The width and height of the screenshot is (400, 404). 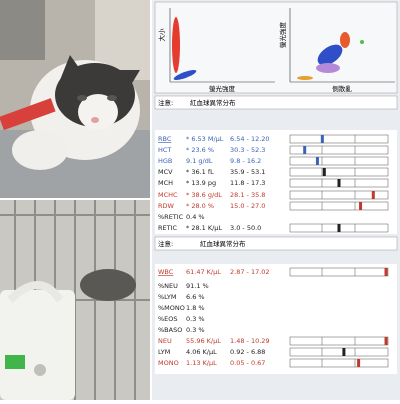 What do you see at coordinates (247, 183) in the screenshot?
I see `reference-range: 11.8 - 17.3` at bounding box center [247, 183].